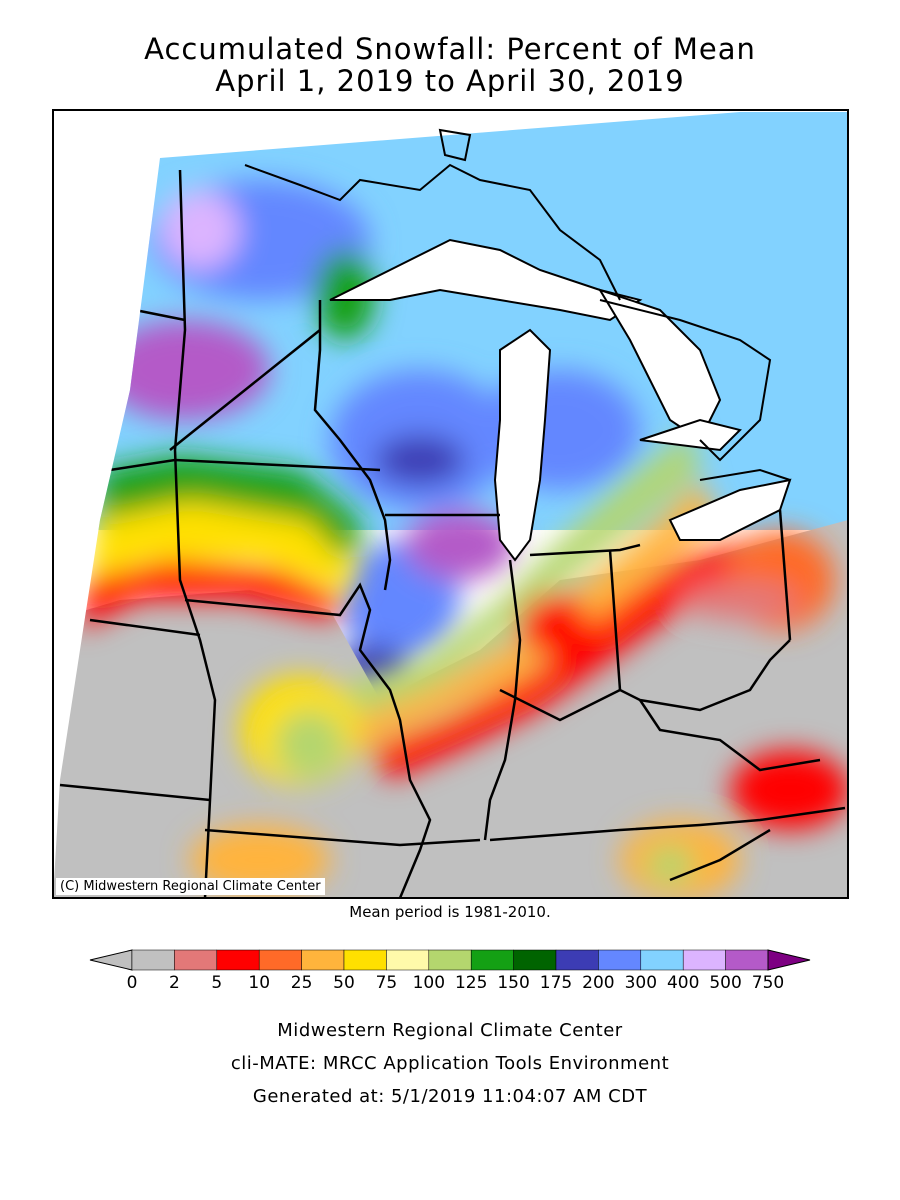 This screenshot has width=900, height=1200. Describe the element at coordinates (174, 983) in the screenshot. I see `legend-tick-label: 2` at that location.